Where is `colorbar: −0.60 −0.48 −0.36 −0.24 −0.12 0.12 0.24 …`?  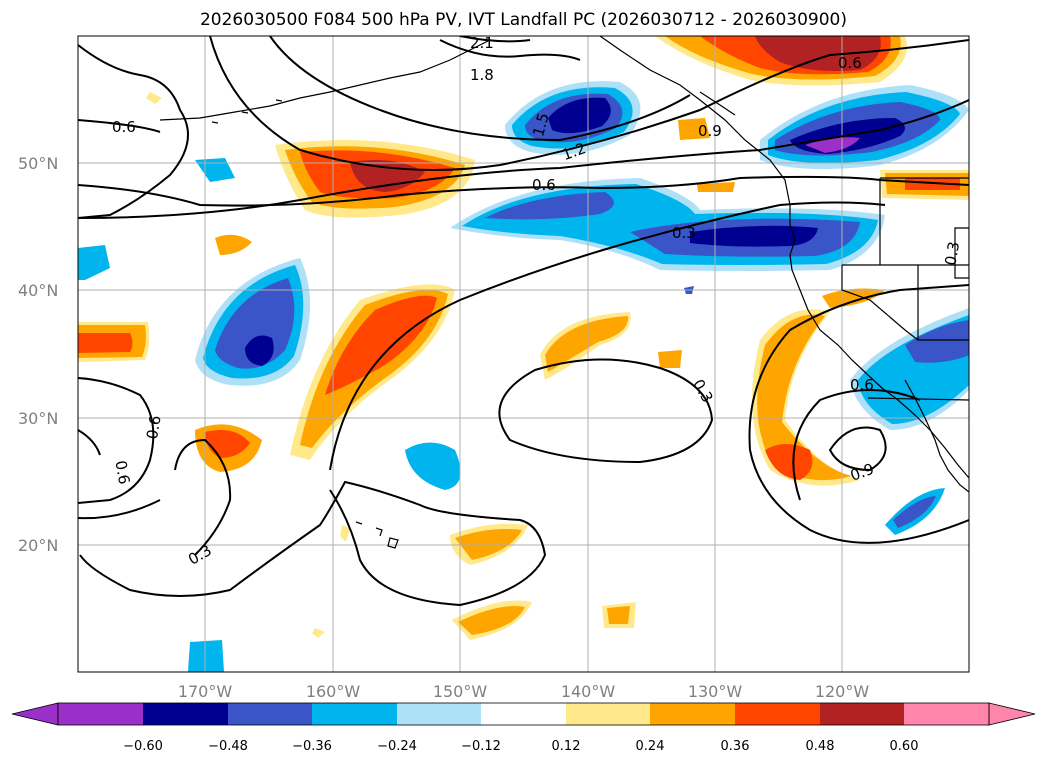
colorbar: −0.60 −0.48 −0.36 −0.24 −0.12 0.12 0.24 … is located at coordinates (523, 728).